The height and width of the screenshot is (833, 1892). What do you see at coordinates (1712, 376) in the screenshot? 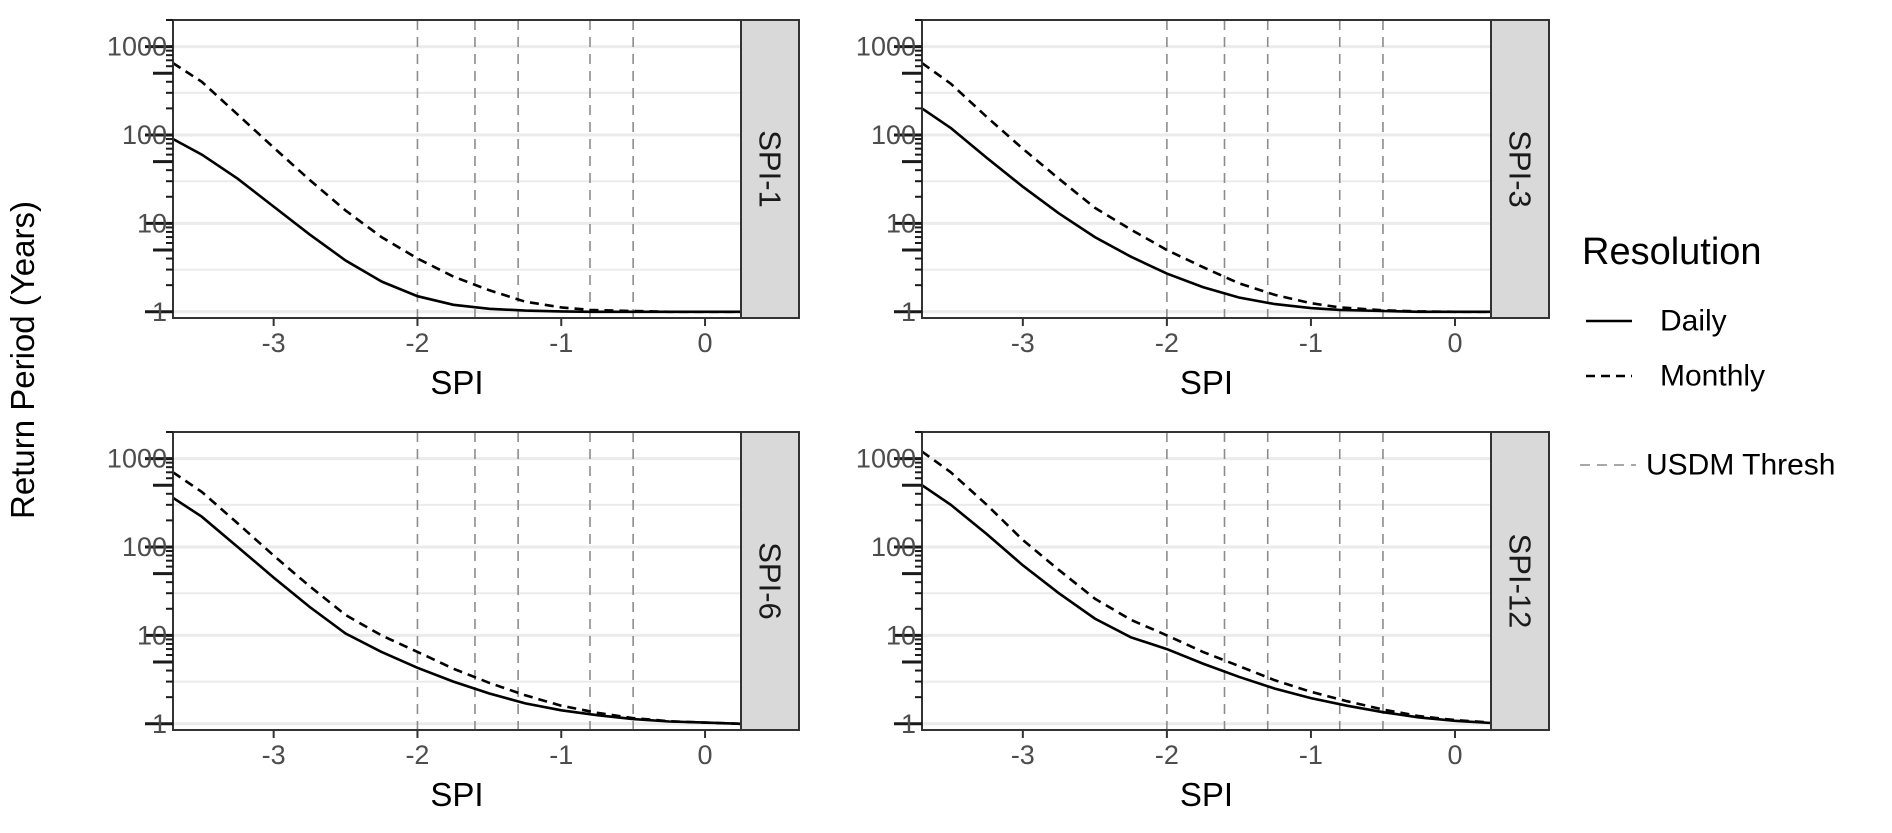
I see `legend-label: Monthly` at bounding box center [1712, 376].